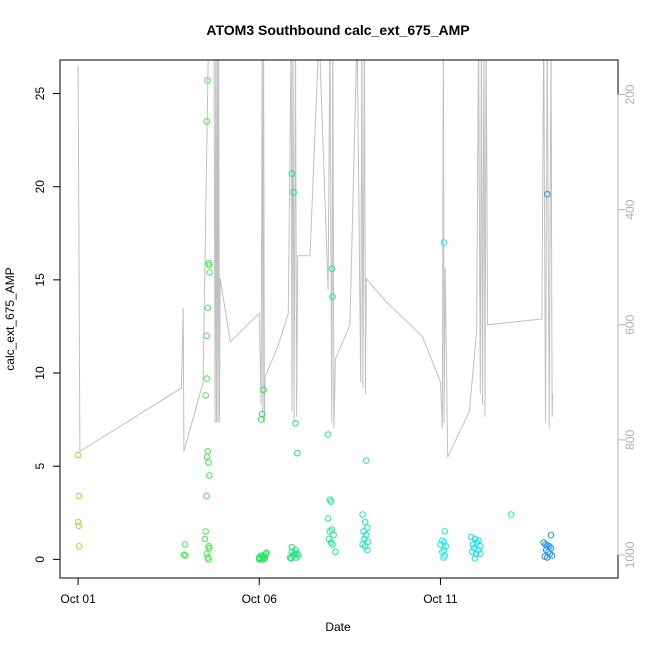  Describe the element at coordinates (630, 554) in the screenshot. I see `depth-tick-label: 1000` at that location.